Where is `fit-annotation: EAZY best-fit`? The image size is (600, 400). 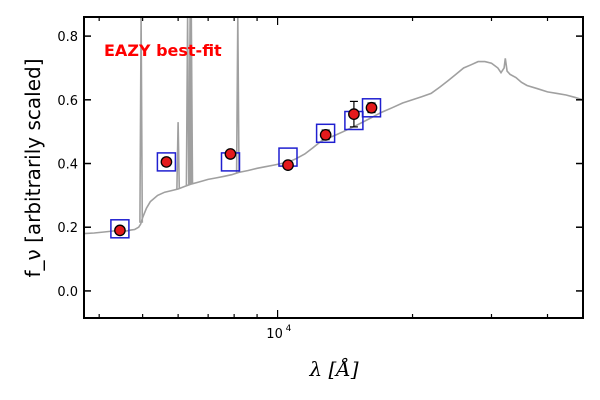
fit-annotation: EAZY best-fit is located at coordinates (163, 50).